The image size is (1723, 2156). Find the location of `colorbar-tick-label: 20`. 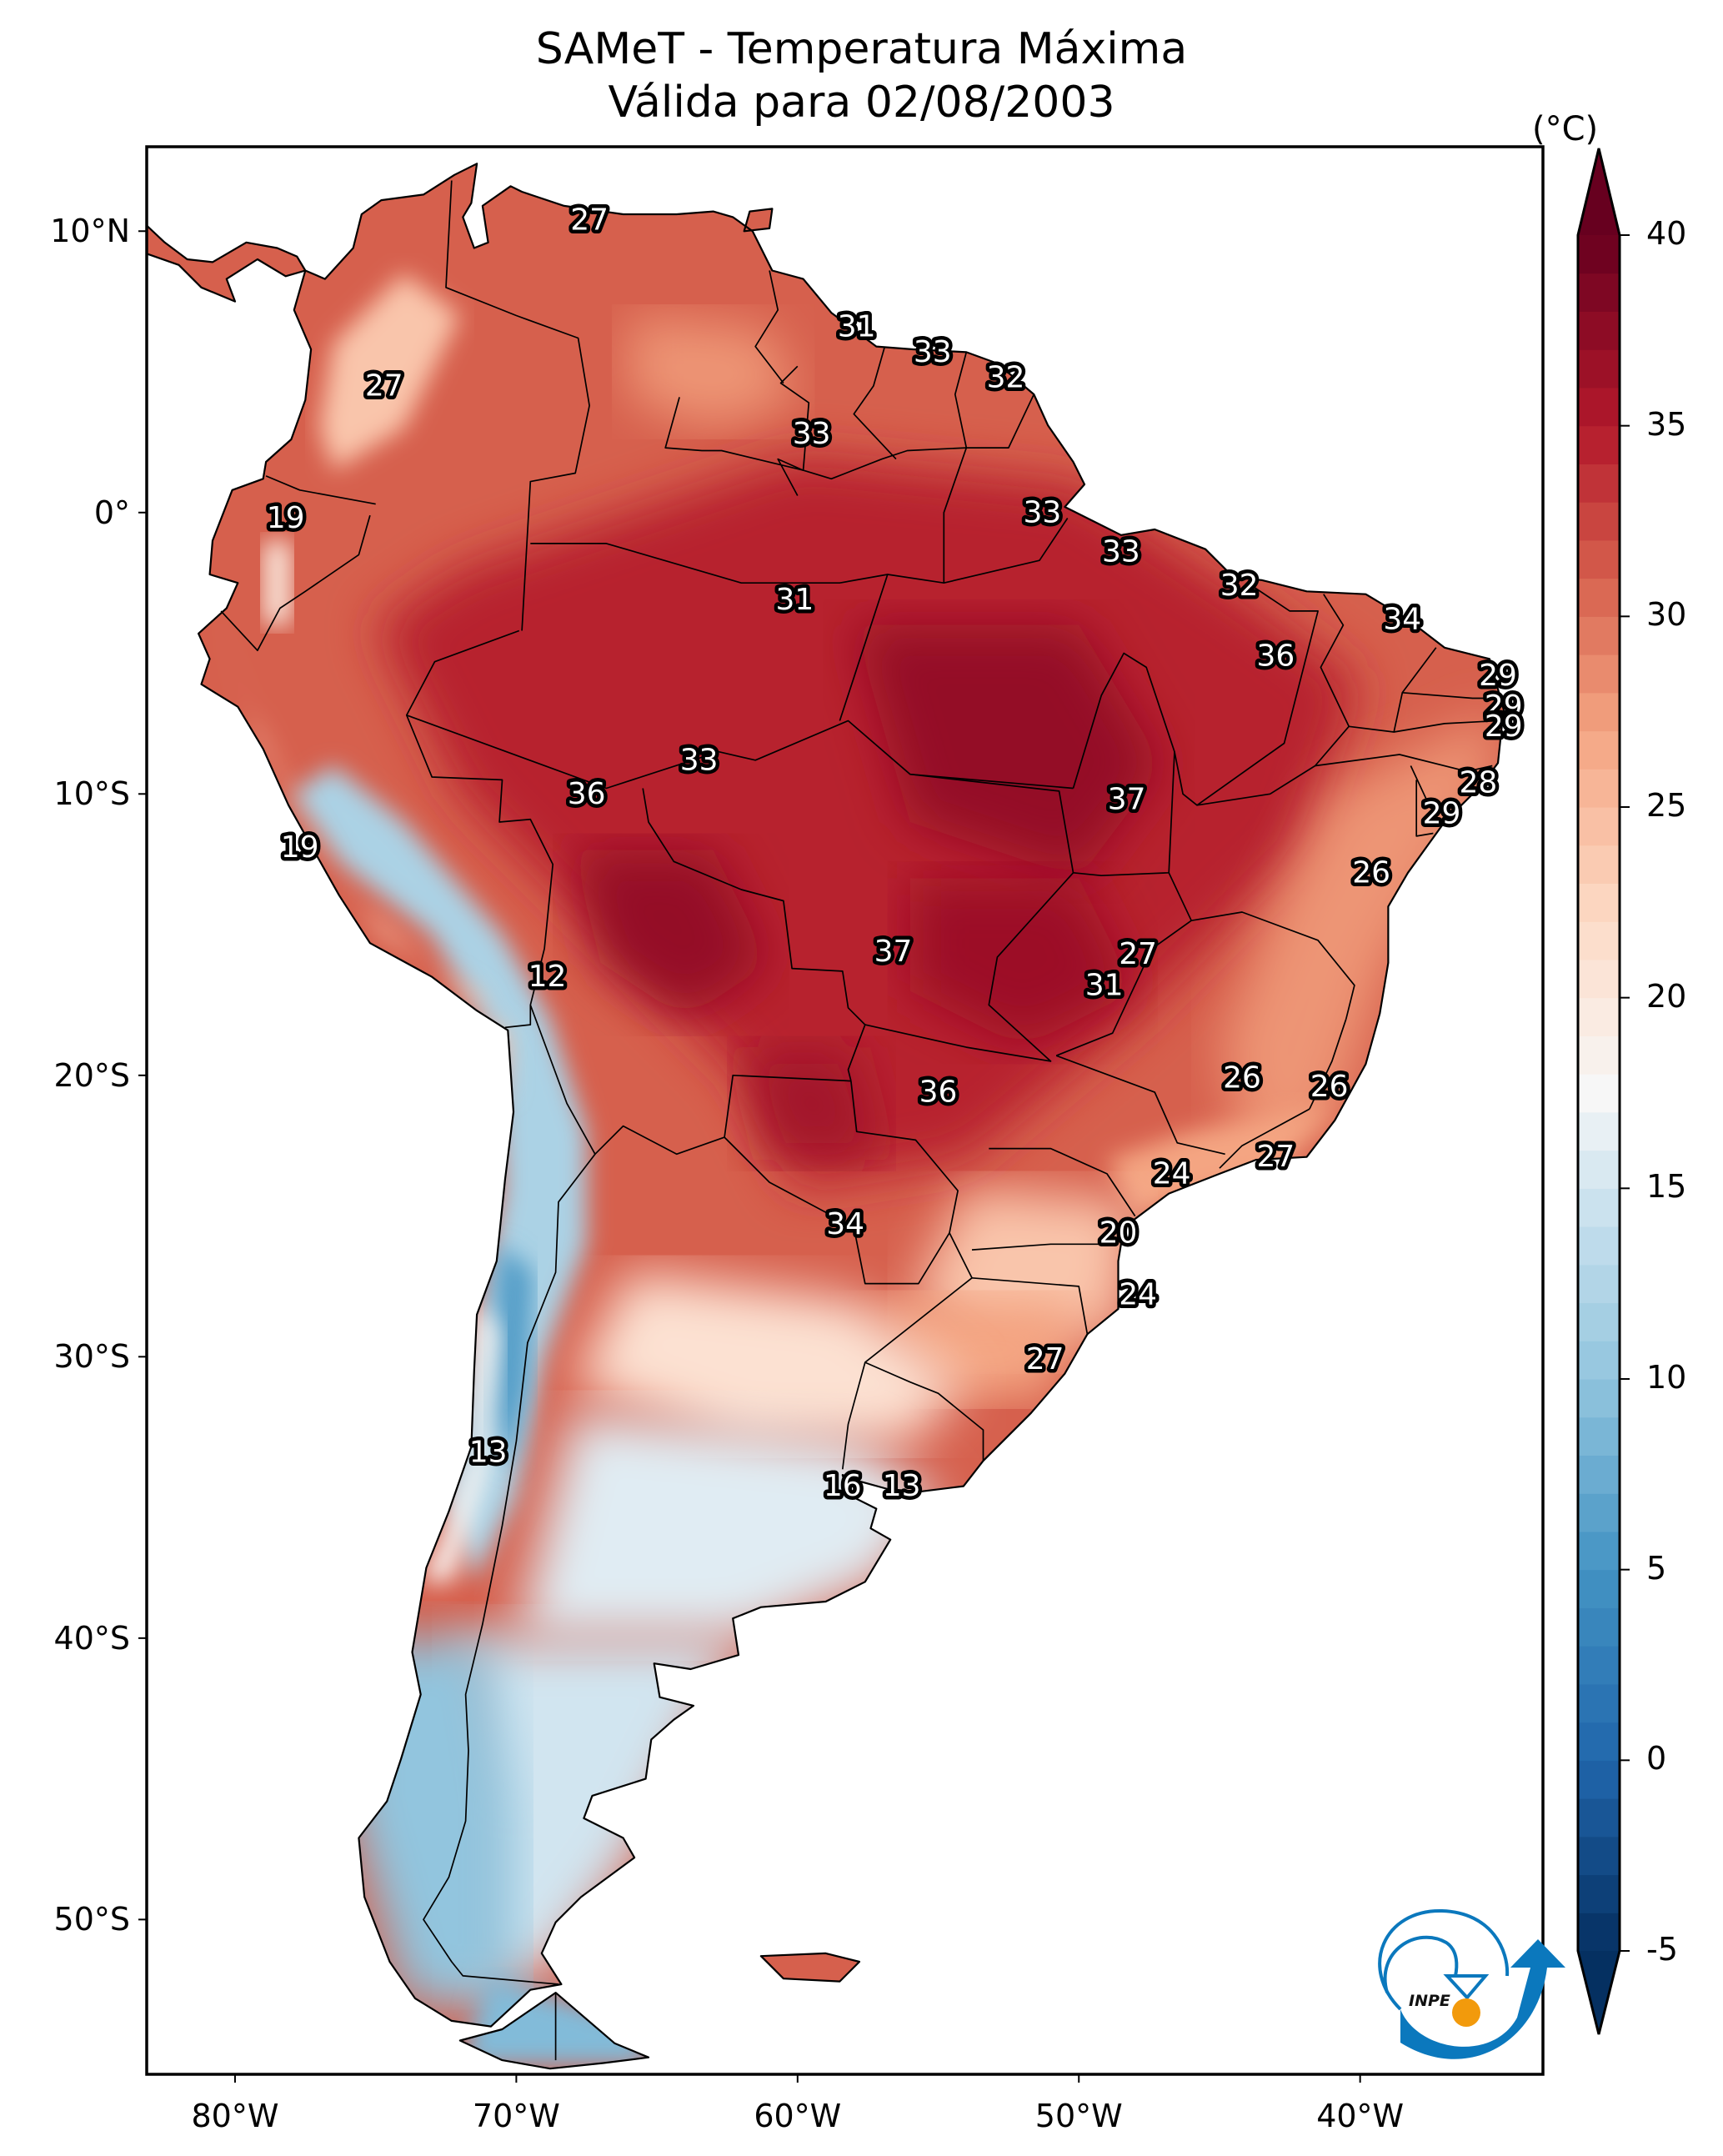

colorbar-tick-label: 20 is located at coordinates (1666, 996).